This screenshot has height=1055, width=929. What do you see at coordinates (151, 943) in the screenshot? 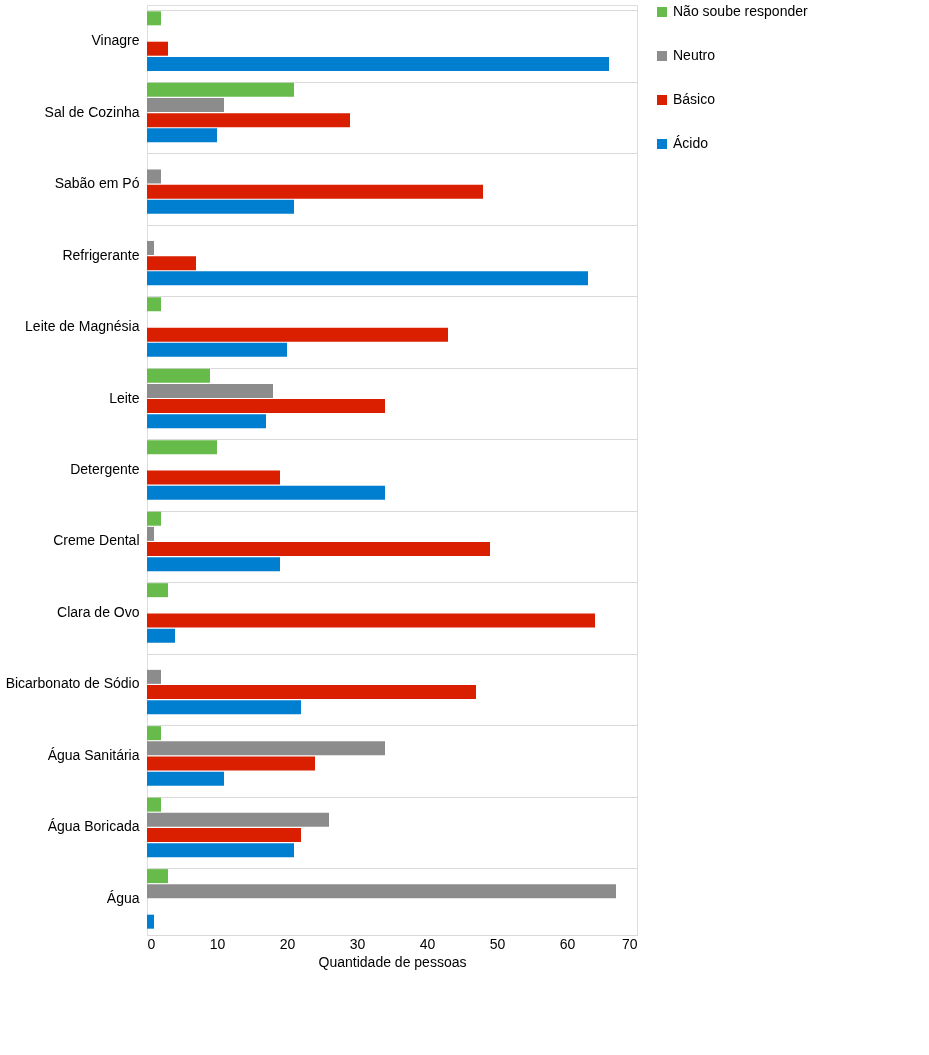
I see `x-tick-label: 0` at bounding box center [151, 943].